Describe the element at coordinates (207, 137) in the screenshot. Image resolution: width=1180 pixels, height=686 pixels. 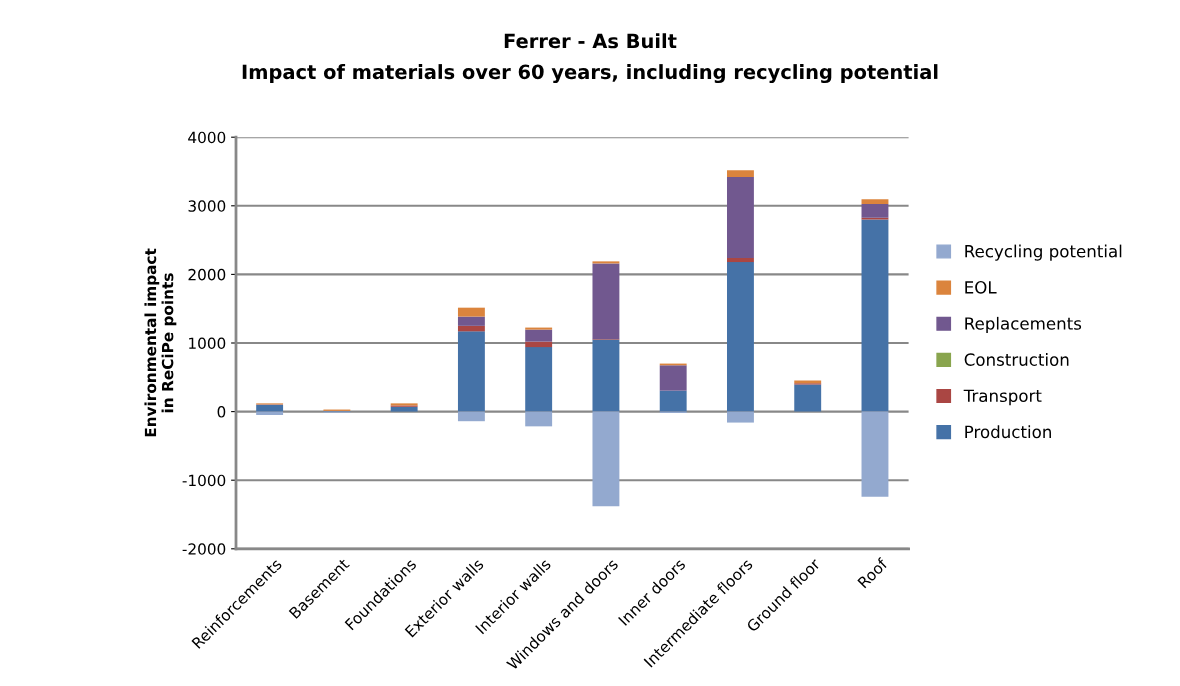
I see `y-tick-label: 4000` at that location.